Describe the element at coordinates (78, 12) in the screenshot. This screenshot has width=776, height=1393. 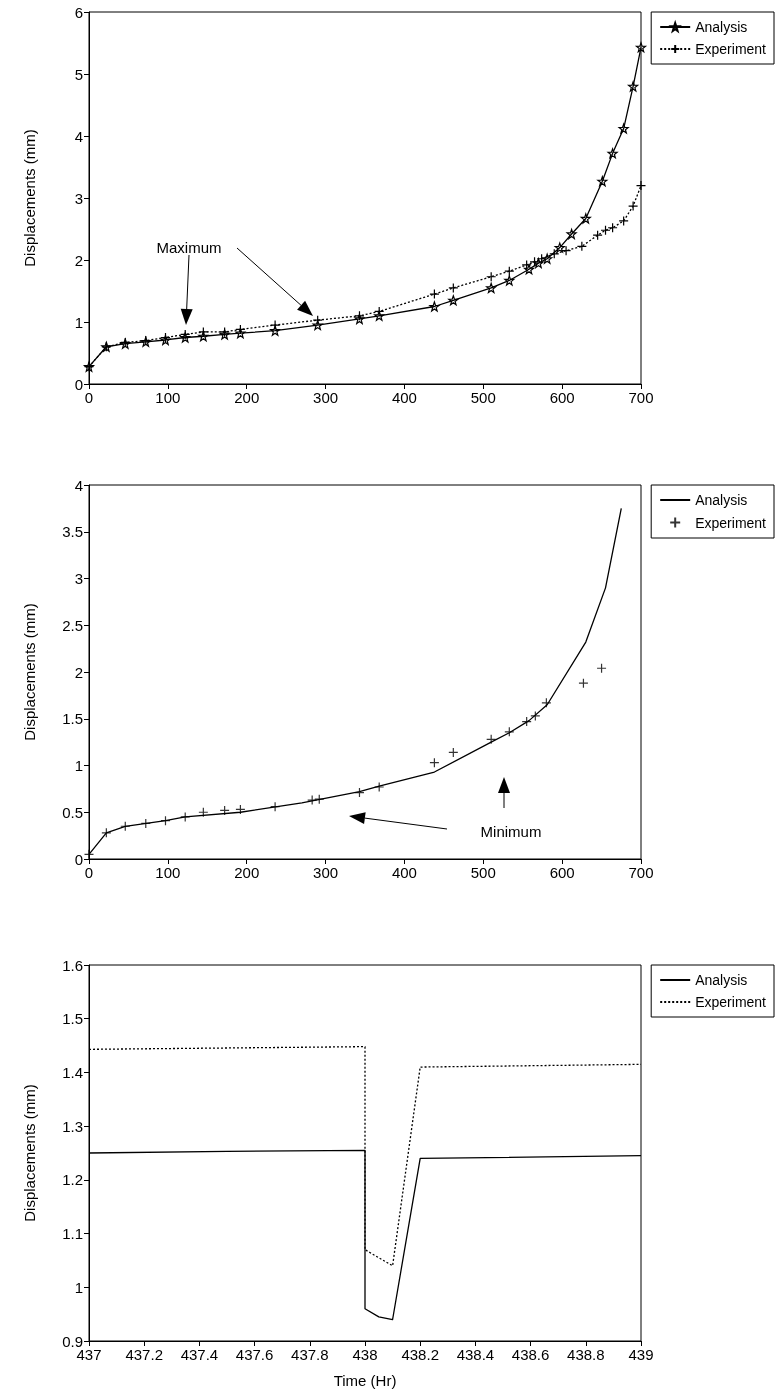
I see `y-tick-label: 6` at that location.